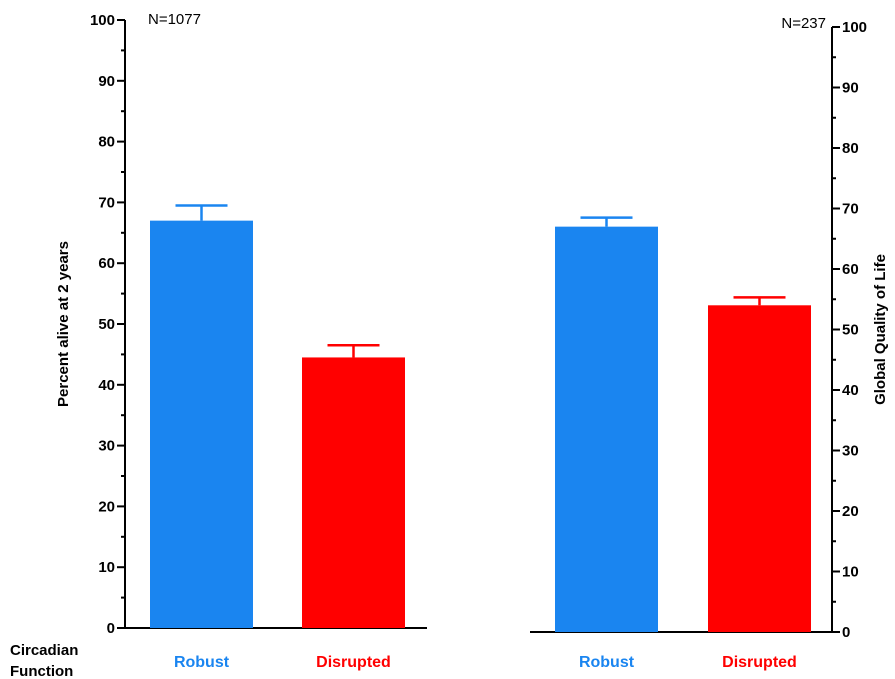 This screenshot has height=679, width=895. I want to click on sample-size-label: N=1077, so click(174, 19).